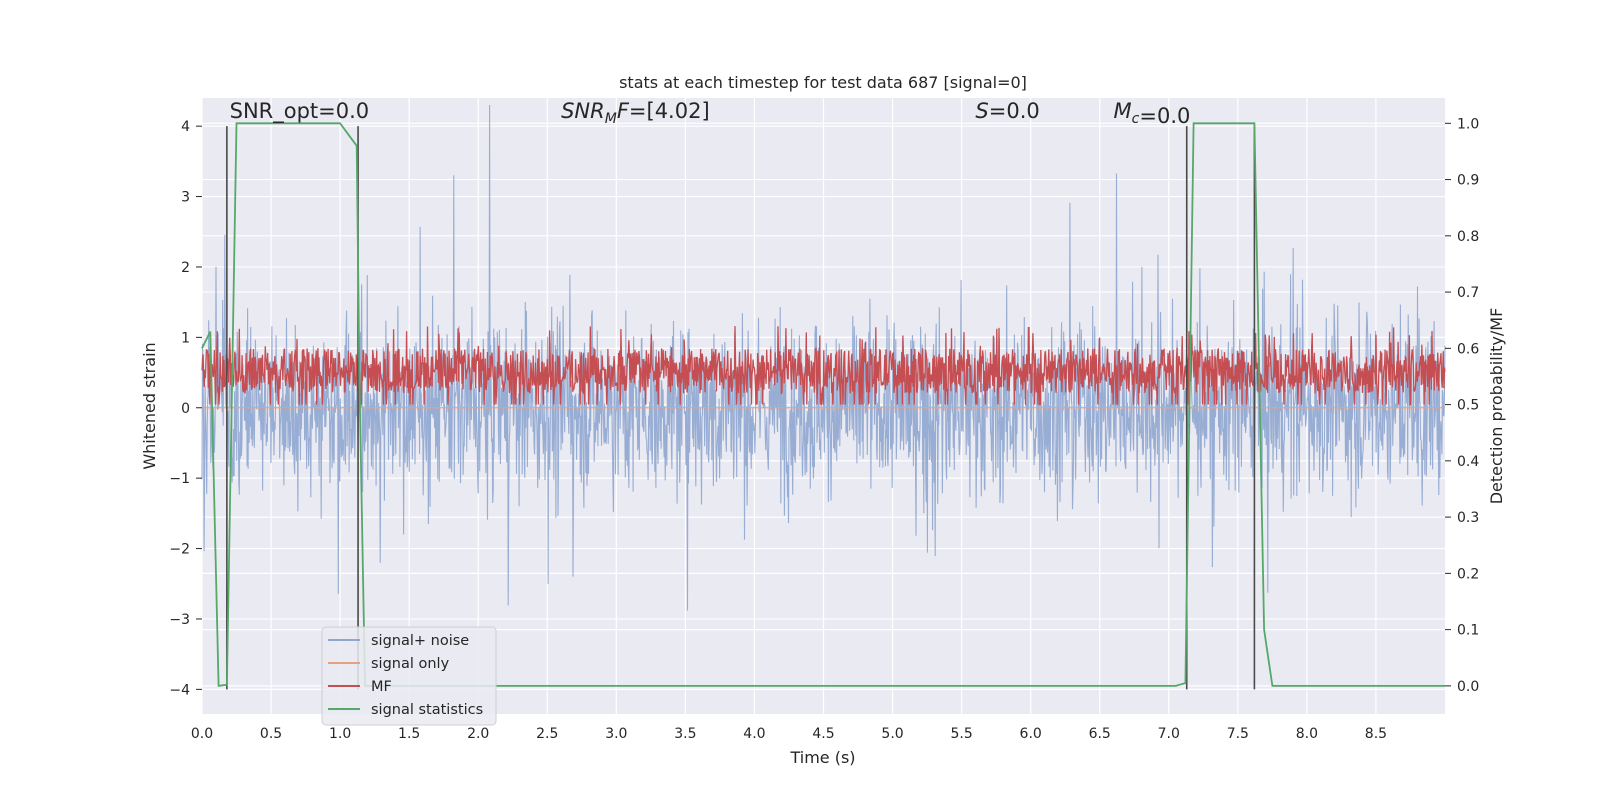 Image resolution: width=1600 pixels, height=804 pixels. What do you see at coordinates (822, 757) in the screenshot?
I see `x-axis-label: Time (s)` at bounding box center [822, 757].